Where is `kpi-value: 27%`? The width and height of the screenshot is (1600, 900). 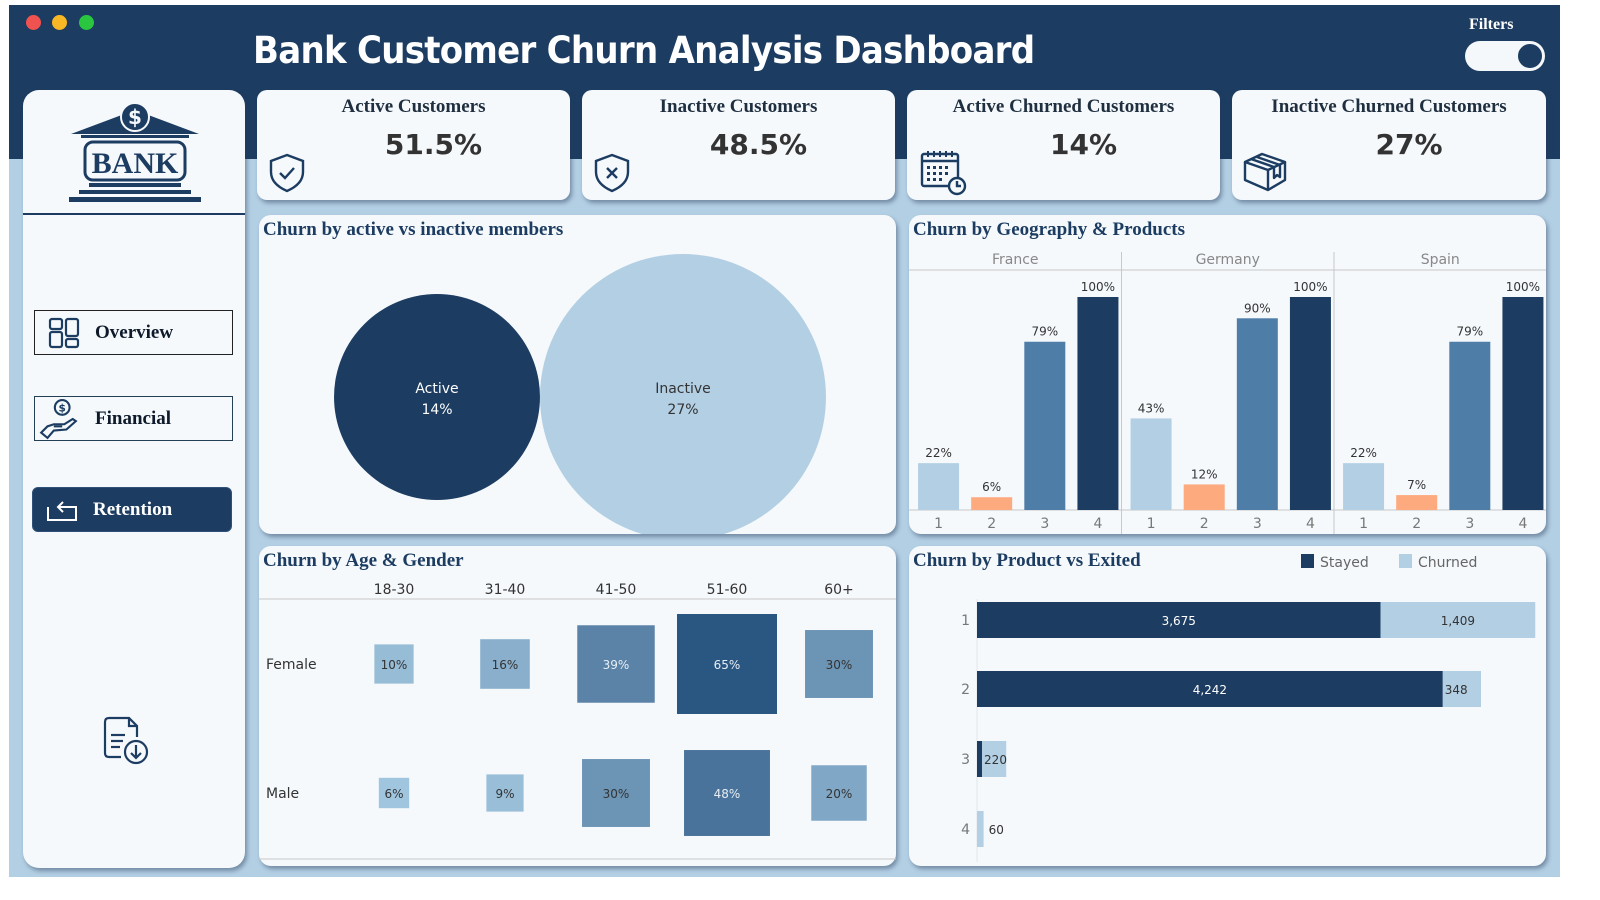
kpi-value: 27% is located at coordinates (1409, 144).